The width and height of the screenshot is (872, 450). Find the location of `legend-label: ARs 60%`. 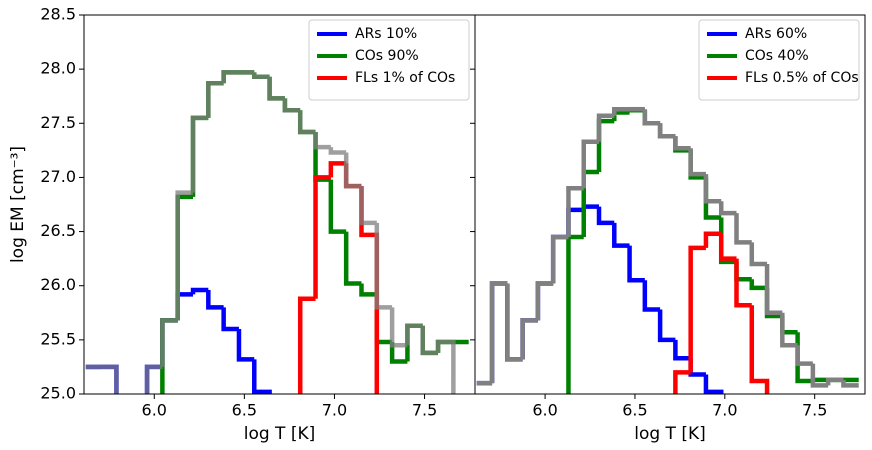

legend-label: ARs 60% is located at coordinates (776, 34).